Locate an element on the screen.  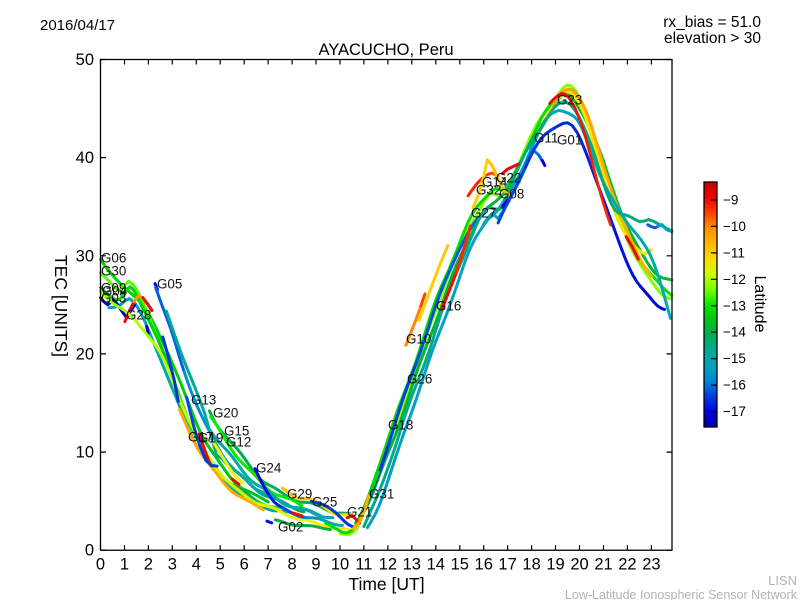
svg-text: G26 is located at coordinates (419, 379).